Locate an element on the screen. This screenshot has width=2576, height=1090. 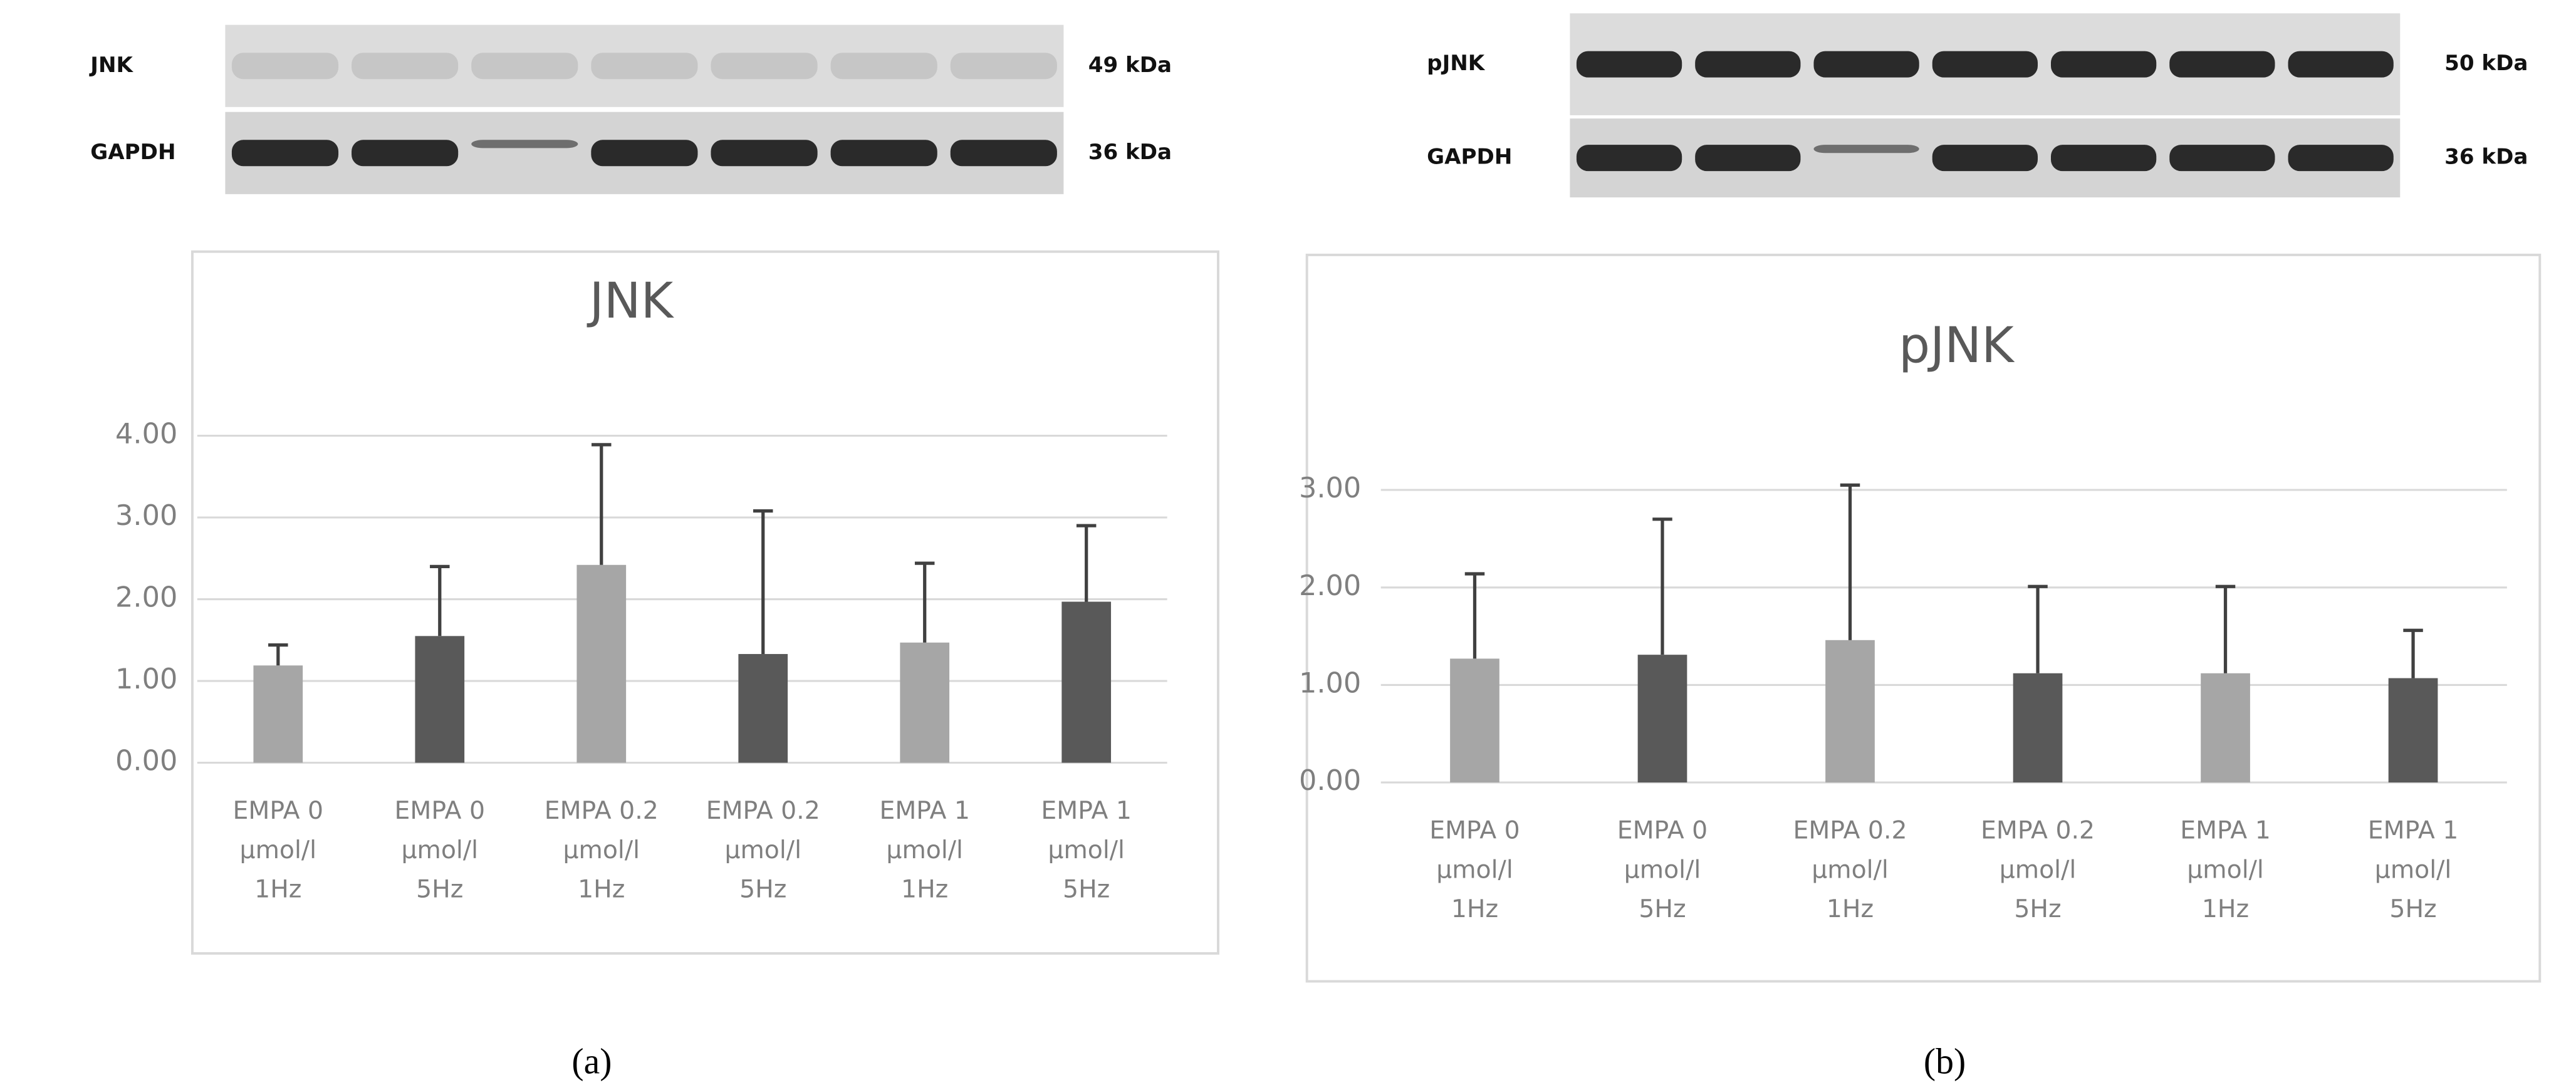
blot-size: 49 kDa is located at coordinates (1130, 65).